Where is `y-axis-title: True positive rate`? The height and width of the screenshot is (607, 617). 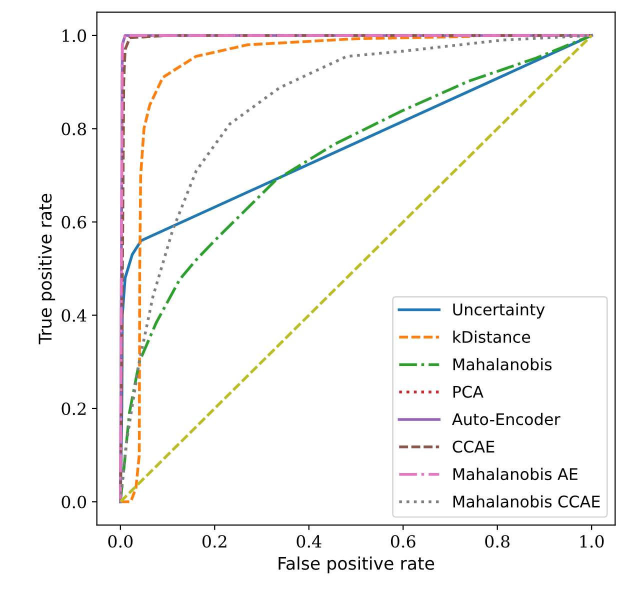 y-axis-title: True positive rate is located at coordinates (47, 269).